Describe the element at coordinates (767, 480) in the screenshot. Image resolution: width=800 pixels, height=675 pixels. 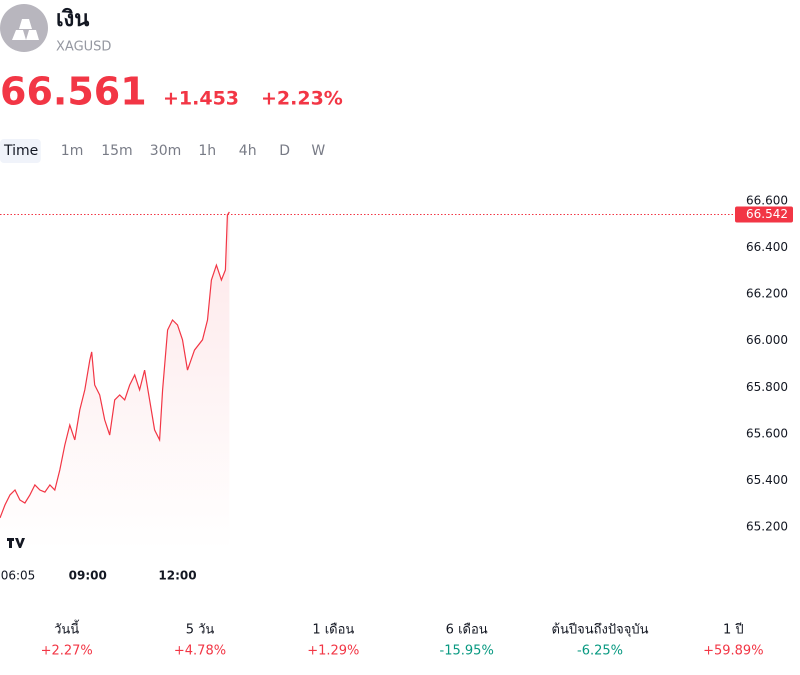
I see `y-tick-label: 65.400` at that location.